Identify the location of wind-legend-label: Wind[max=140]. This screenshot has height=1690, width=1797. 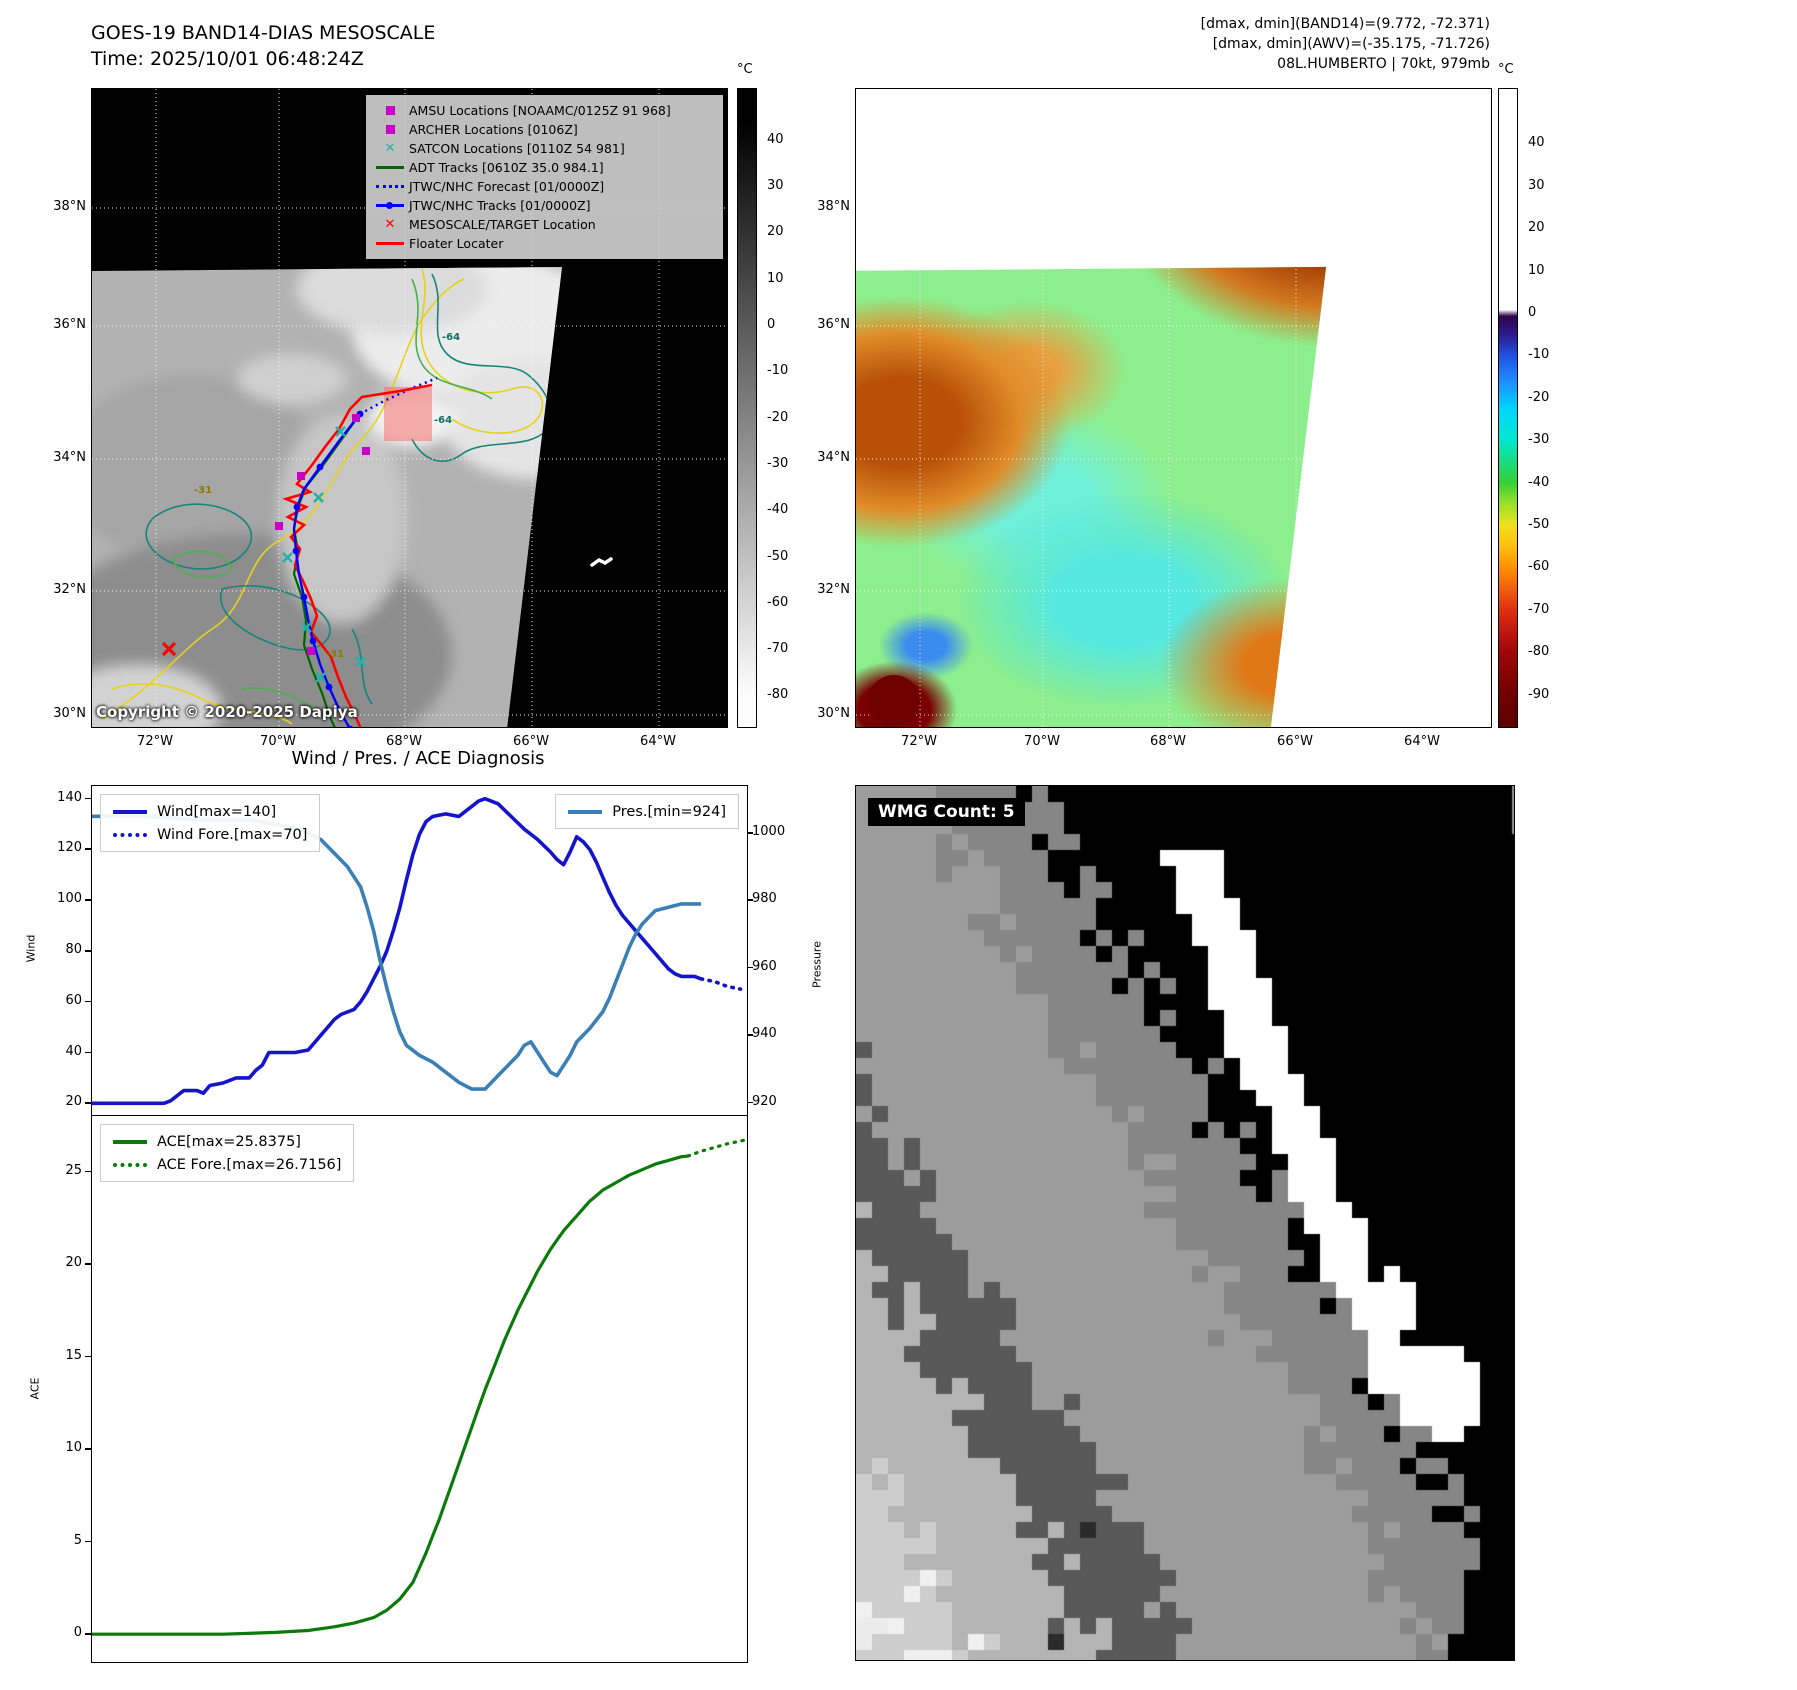
(217, 811).